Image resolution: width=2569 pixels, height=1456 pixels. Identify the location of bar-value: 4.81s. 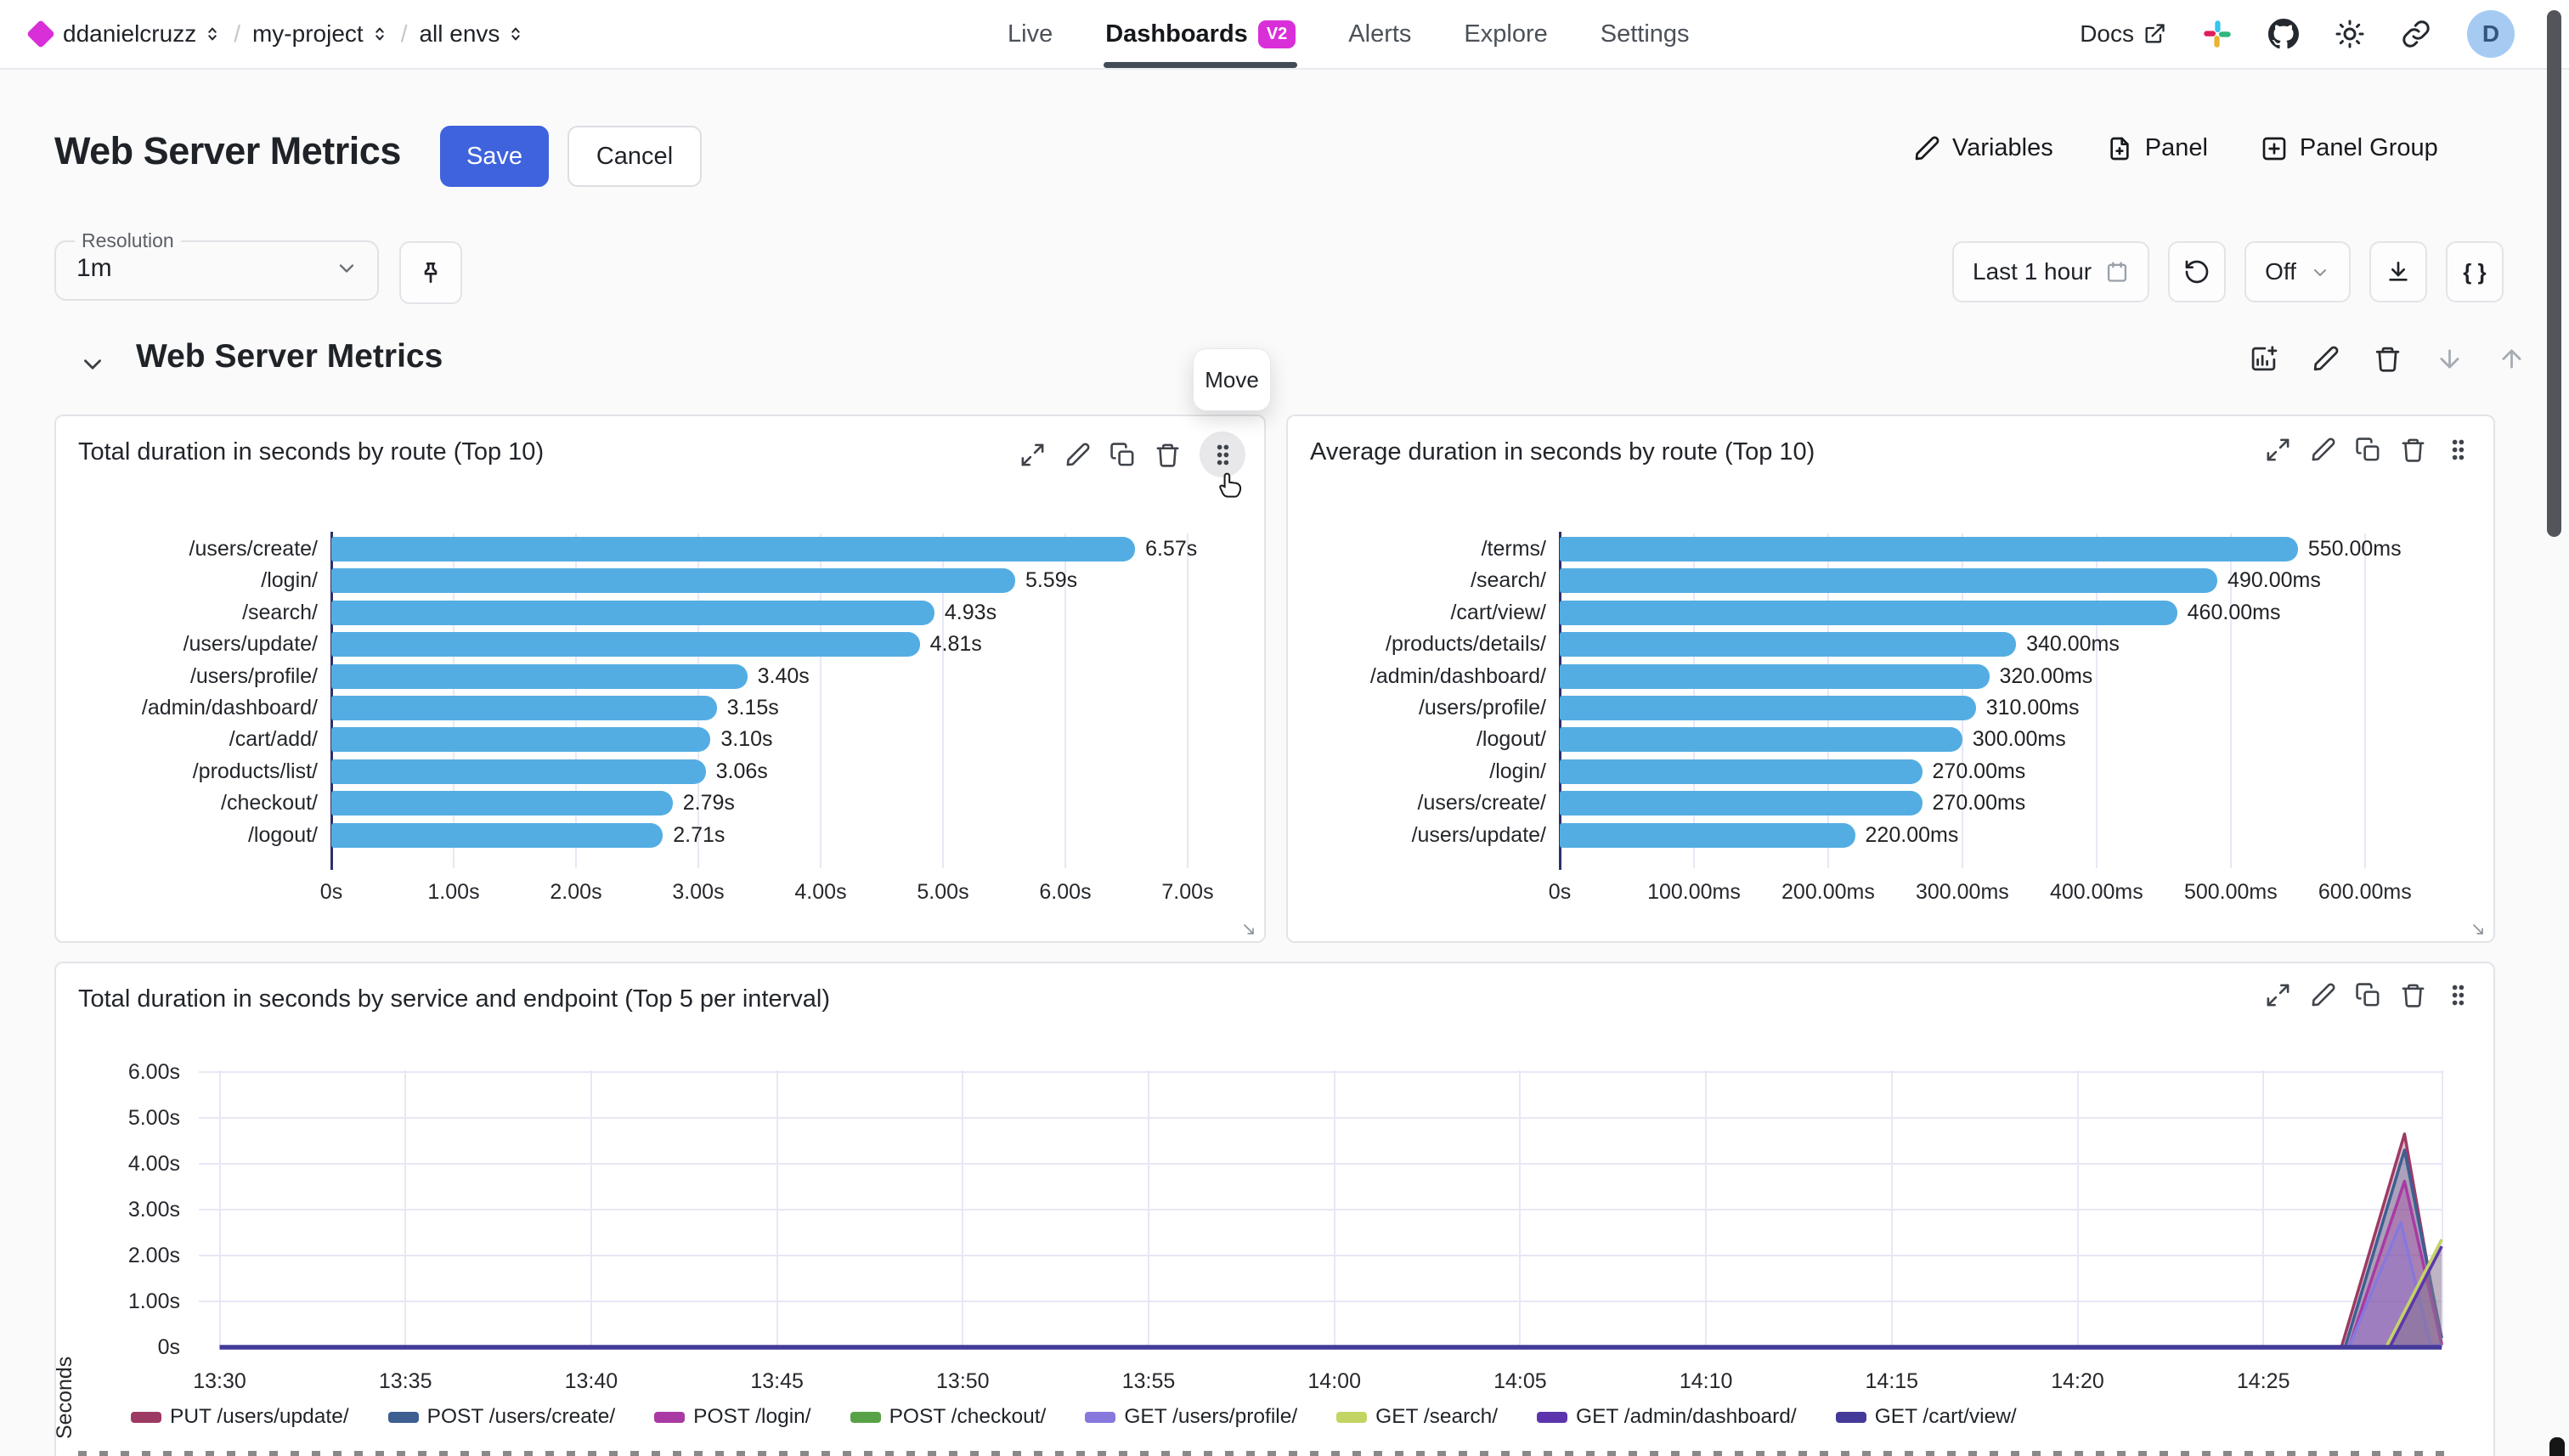
(956, 644).